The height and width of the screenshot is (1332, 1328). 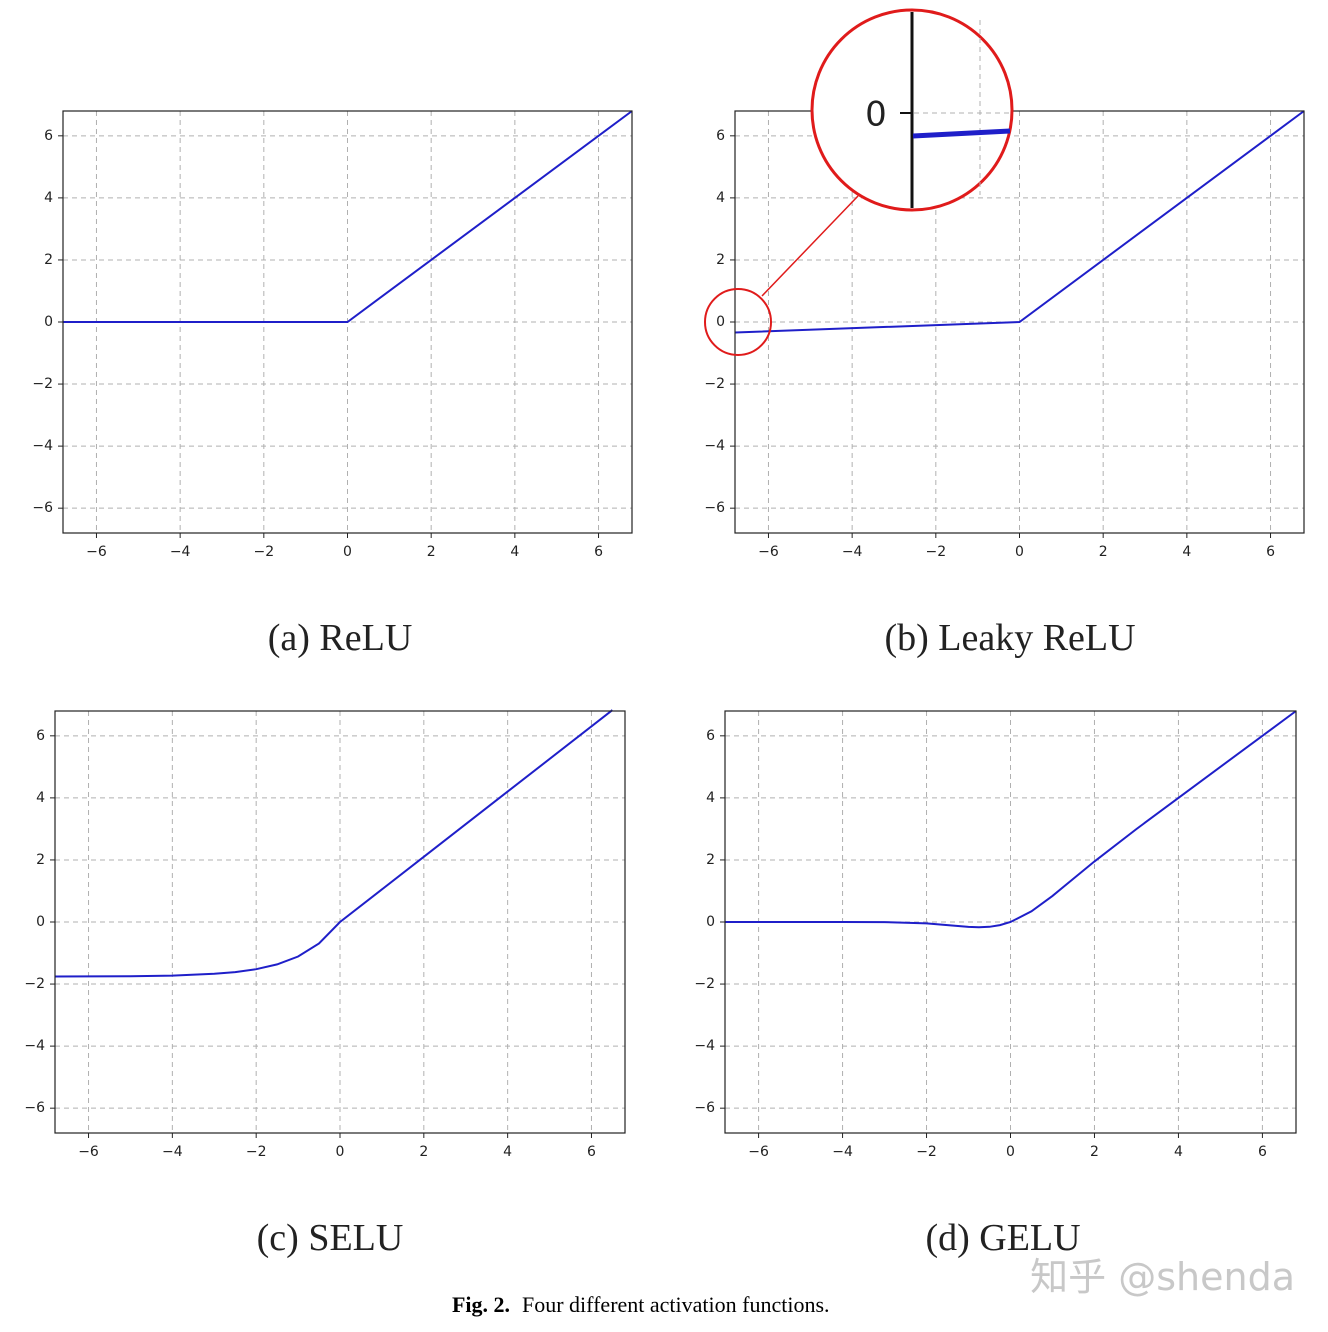 What do you see at coordinates (1002, 1238) in the screenshot?
I see `subplot-caption: (d) GELU` at bounding box center [1002, 1238].